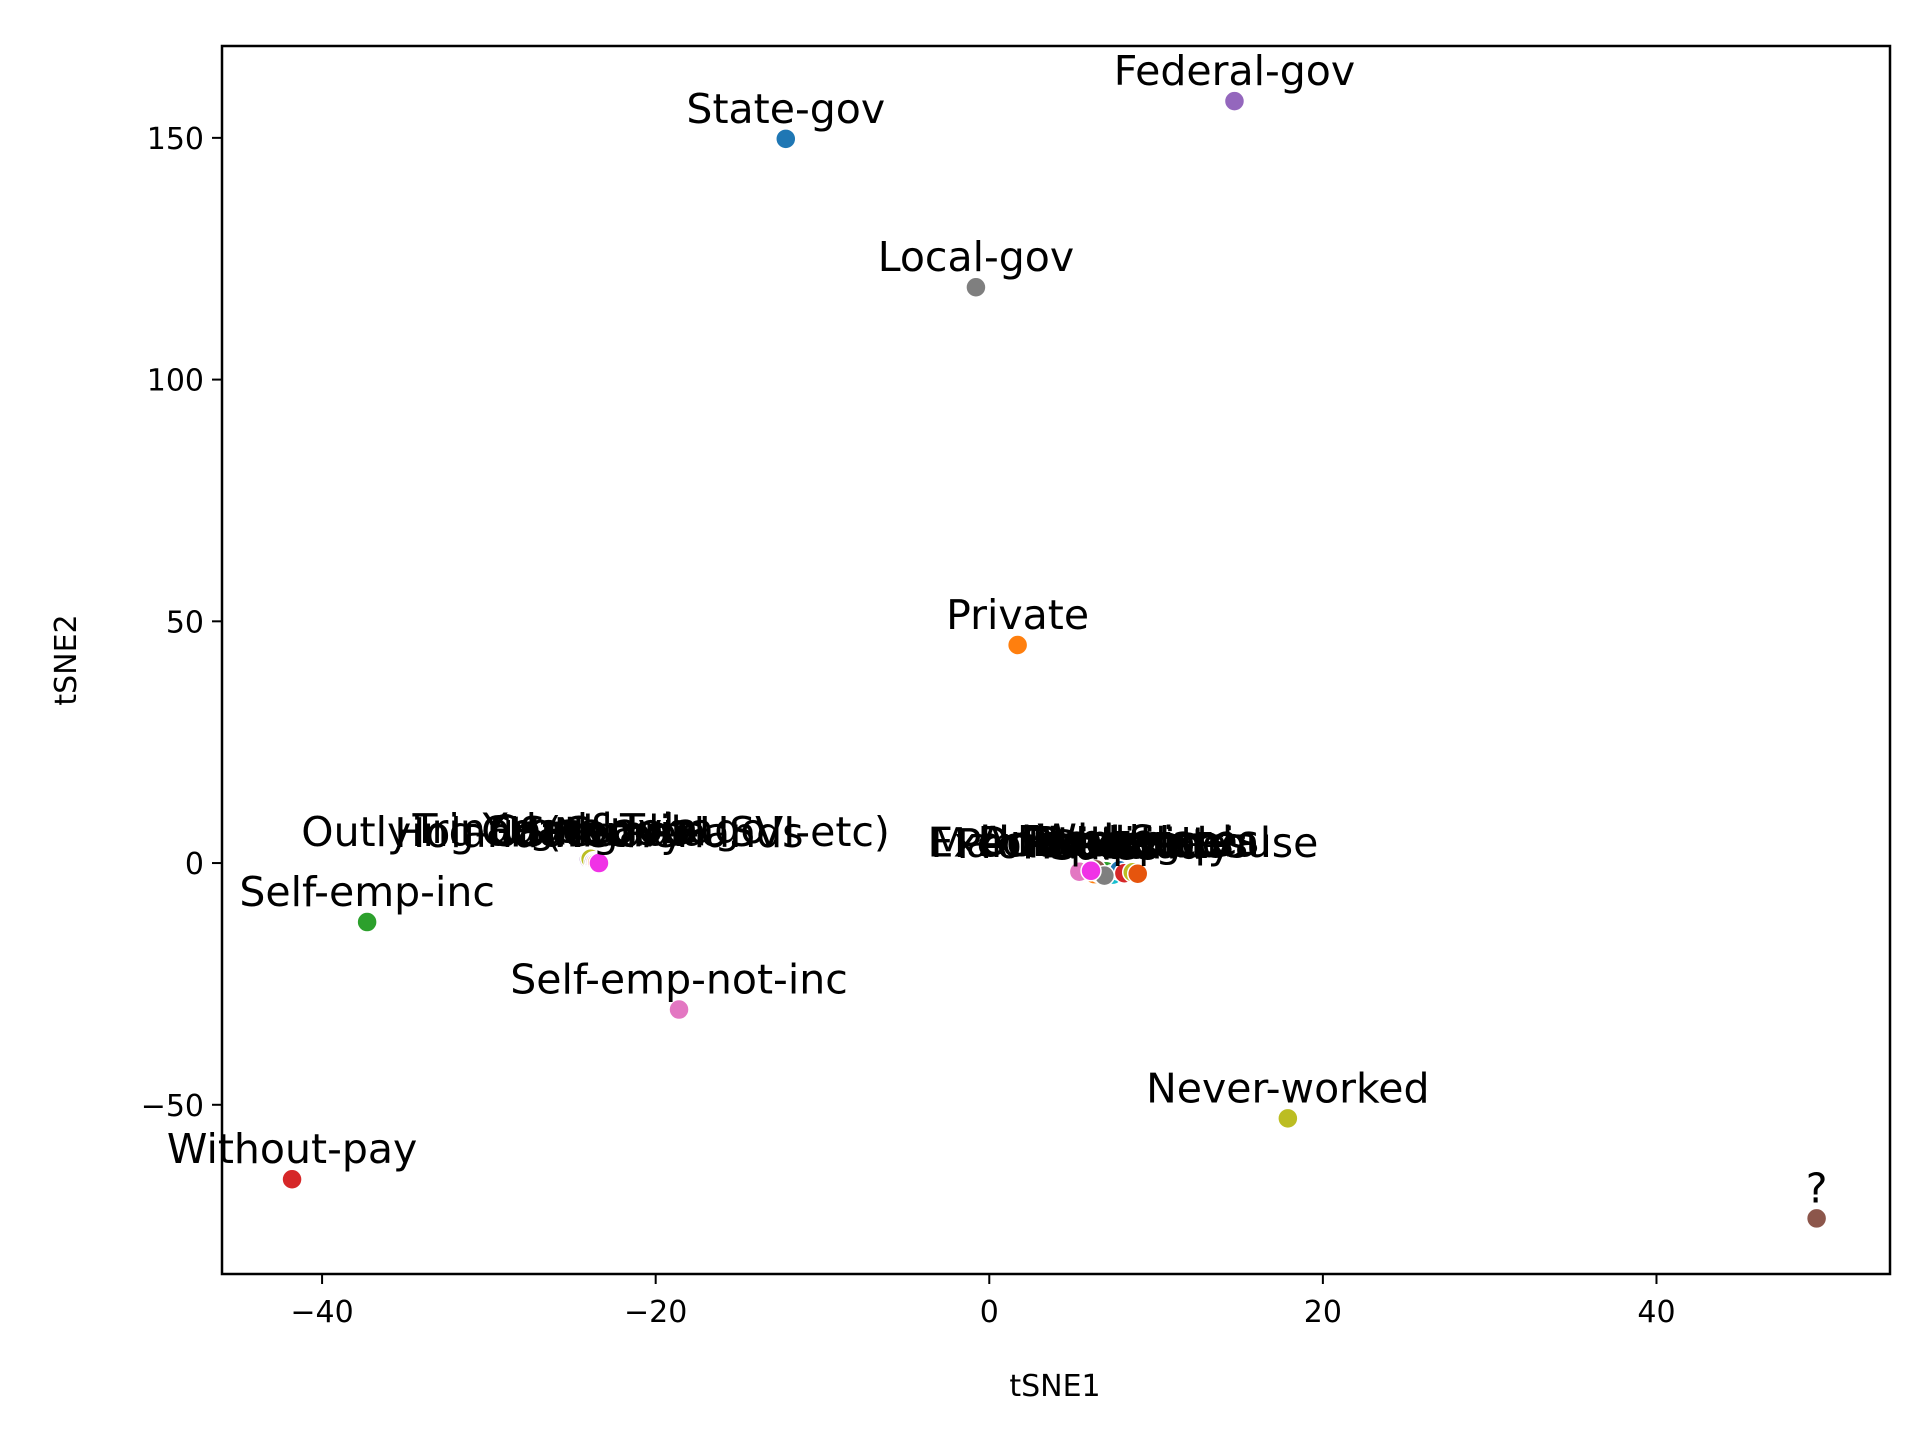  I want to click on data-point-label: Guatemala, so click(594, 832).